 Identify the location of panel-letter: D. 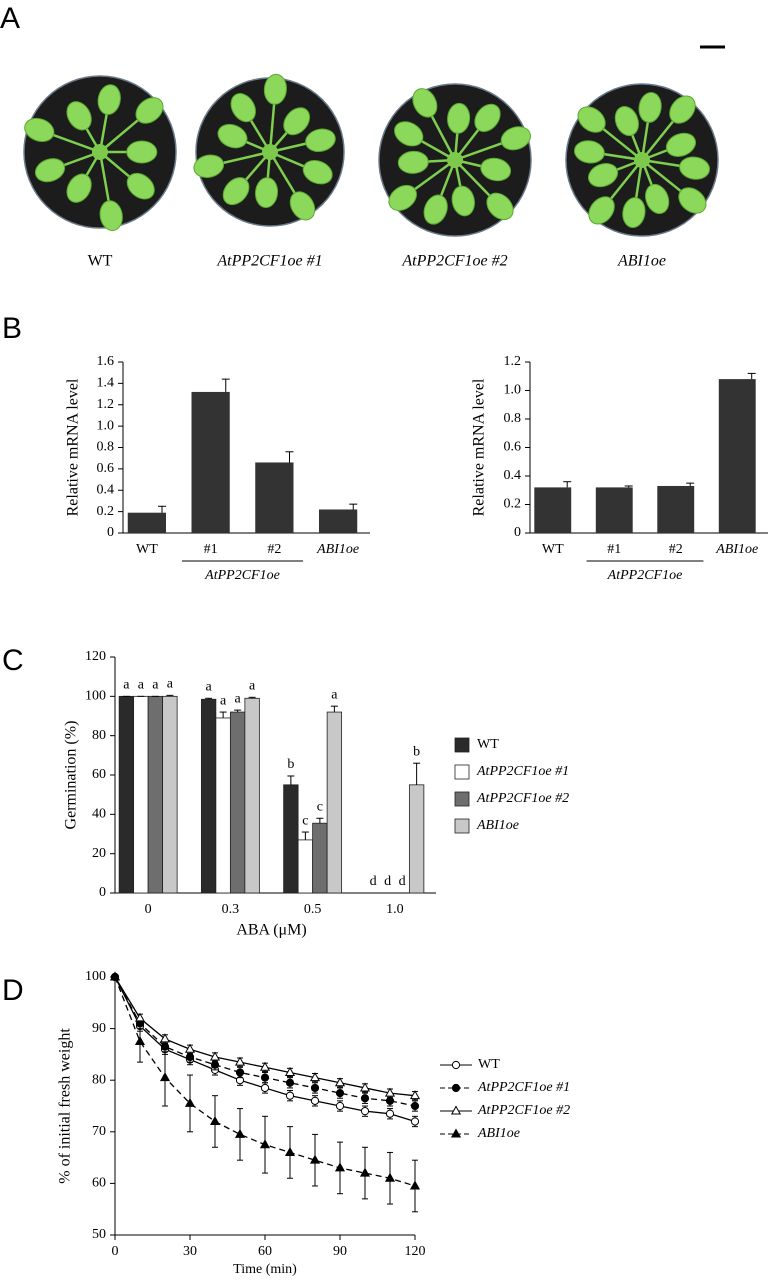
(13, 990).